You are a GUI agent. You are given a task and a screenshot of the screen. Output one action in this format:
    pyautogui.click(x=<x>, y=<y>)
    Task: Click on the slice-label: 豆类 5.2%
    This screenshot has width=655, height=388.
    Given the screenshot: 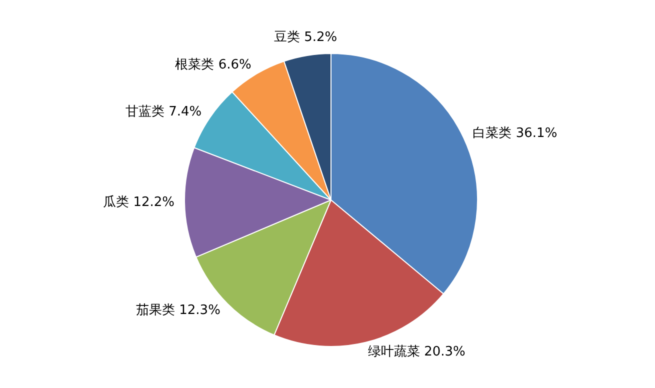 What is the action you would take?
    pyautogui.click(x=306, y=37)
    